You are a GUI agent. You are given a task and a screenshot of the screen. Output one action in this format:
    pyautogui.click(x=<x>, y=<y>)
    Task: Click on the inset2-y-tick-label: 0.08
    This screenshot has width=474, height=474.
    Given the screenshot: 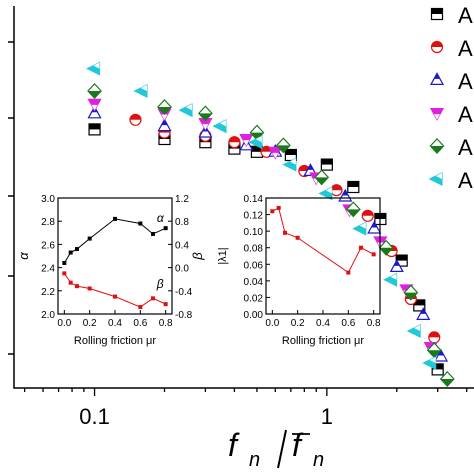 What is the action you would take?
    pyautogui.click(x=254, y=249)
    